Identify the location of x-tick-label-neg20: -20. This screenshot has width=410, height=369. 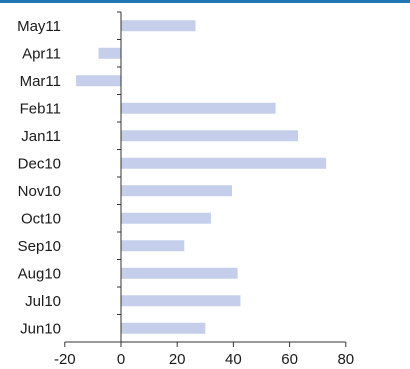
(65, 359).